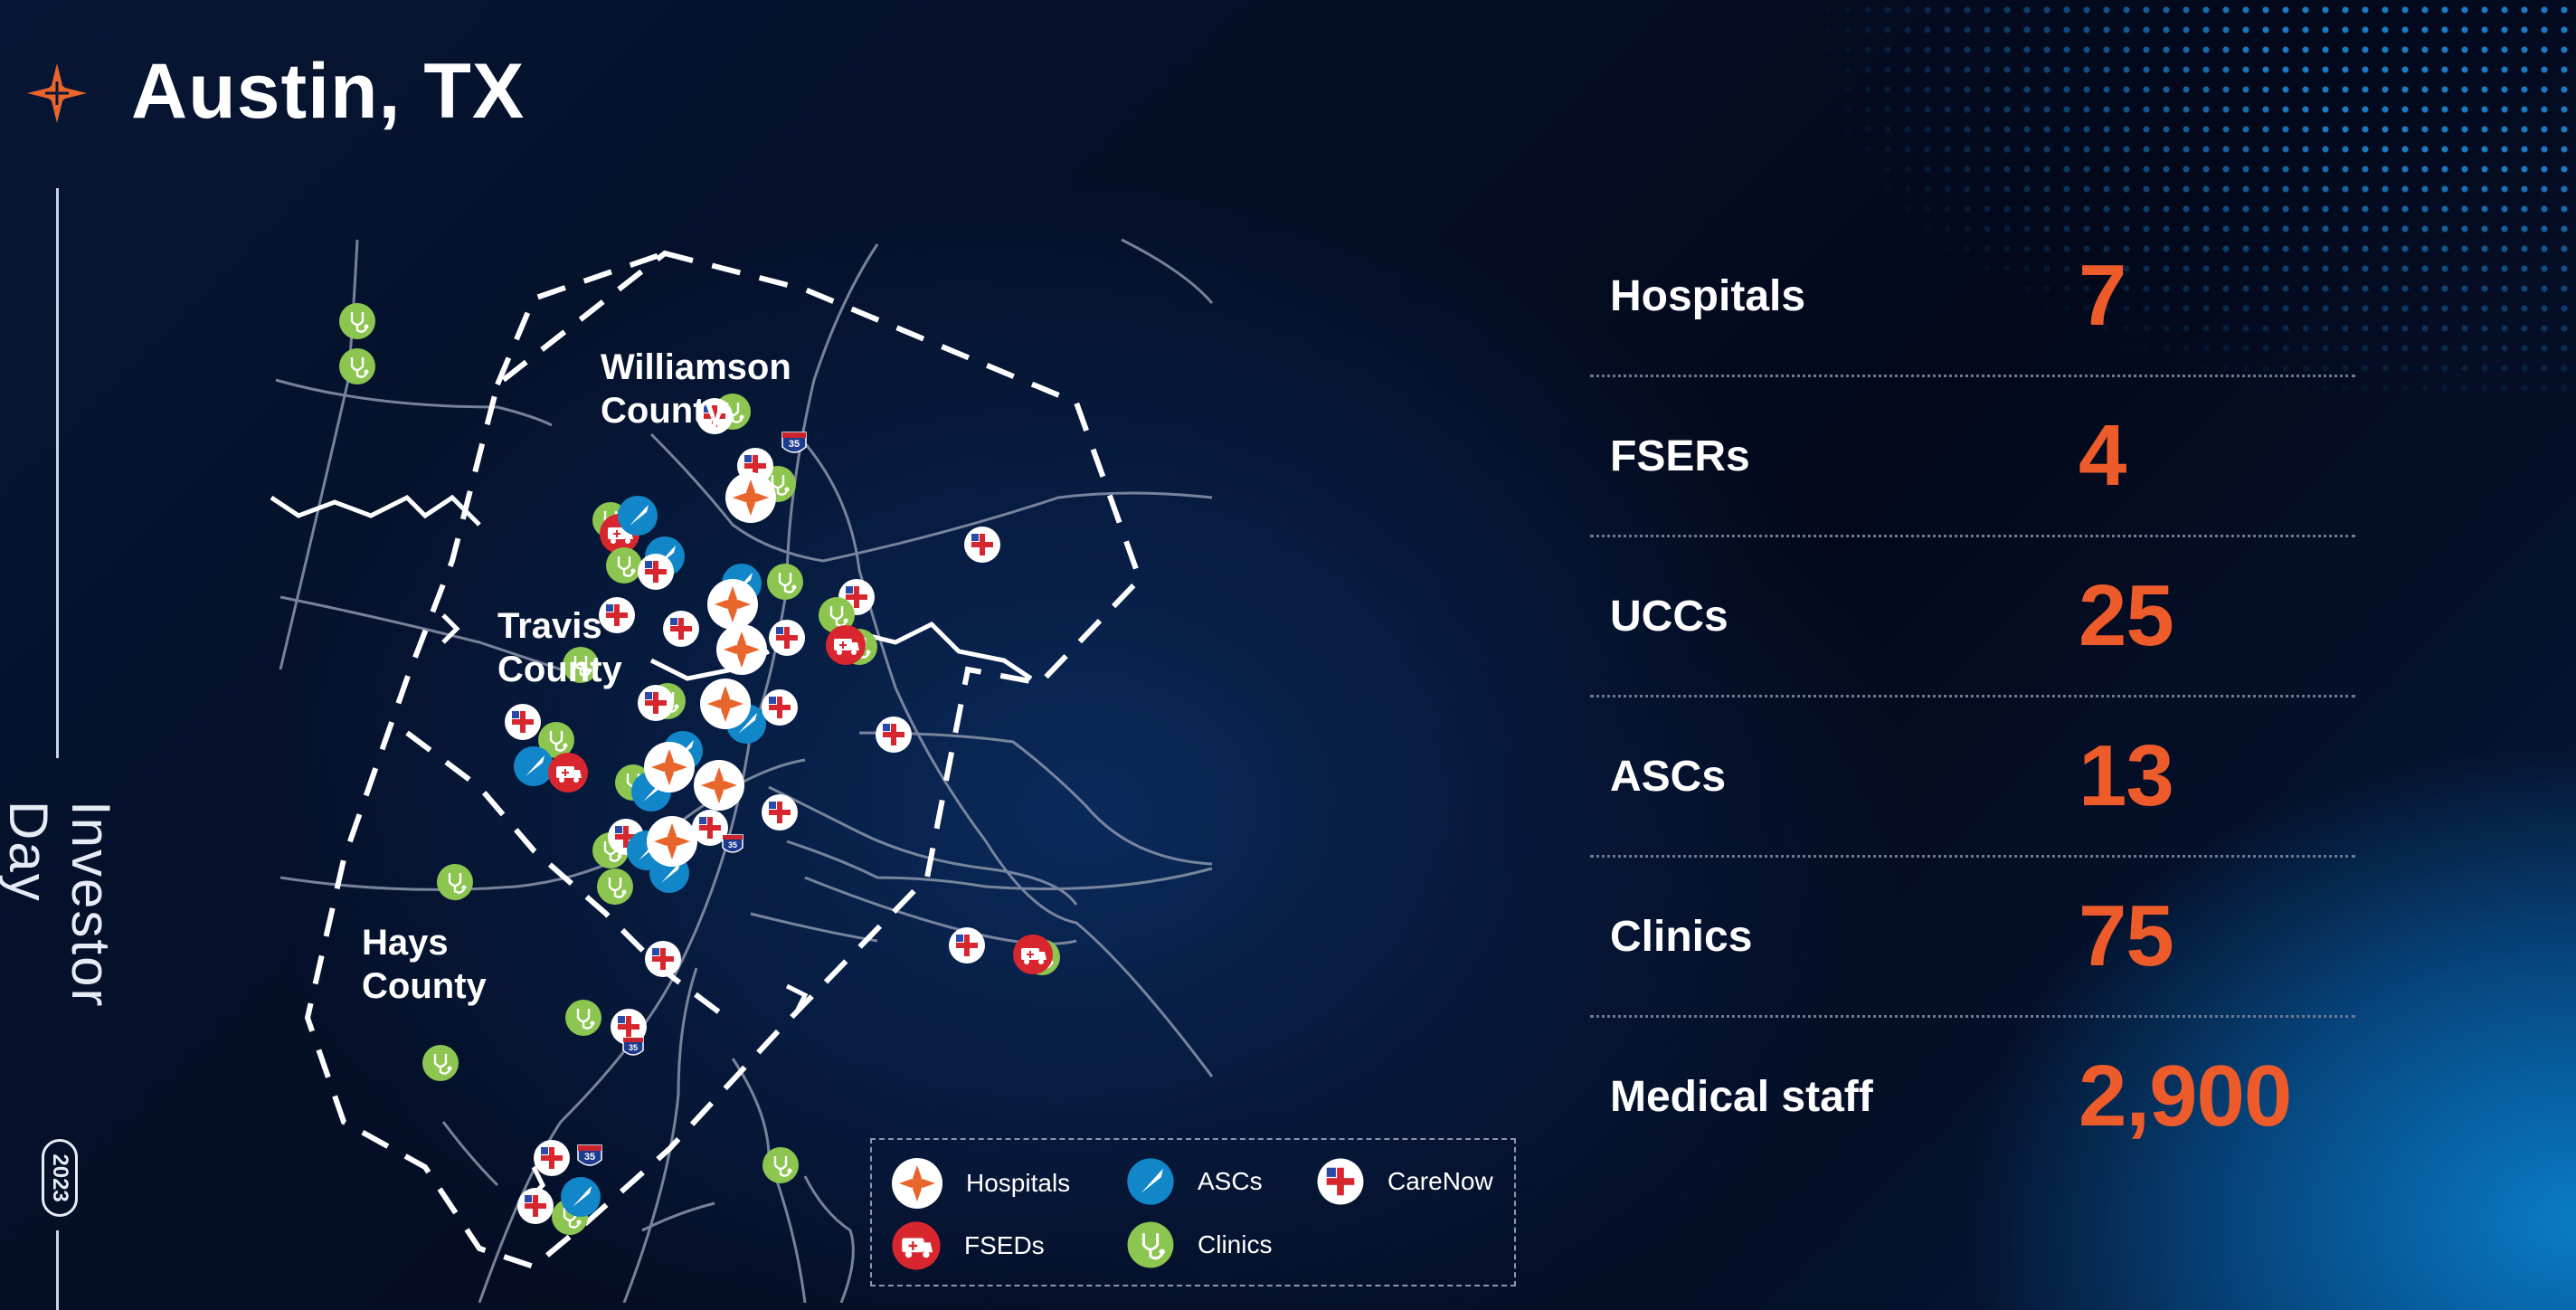 This screenshot has width=2576, height=1310. I want to click on stat-label: Hospitals, so click(1708, 296).